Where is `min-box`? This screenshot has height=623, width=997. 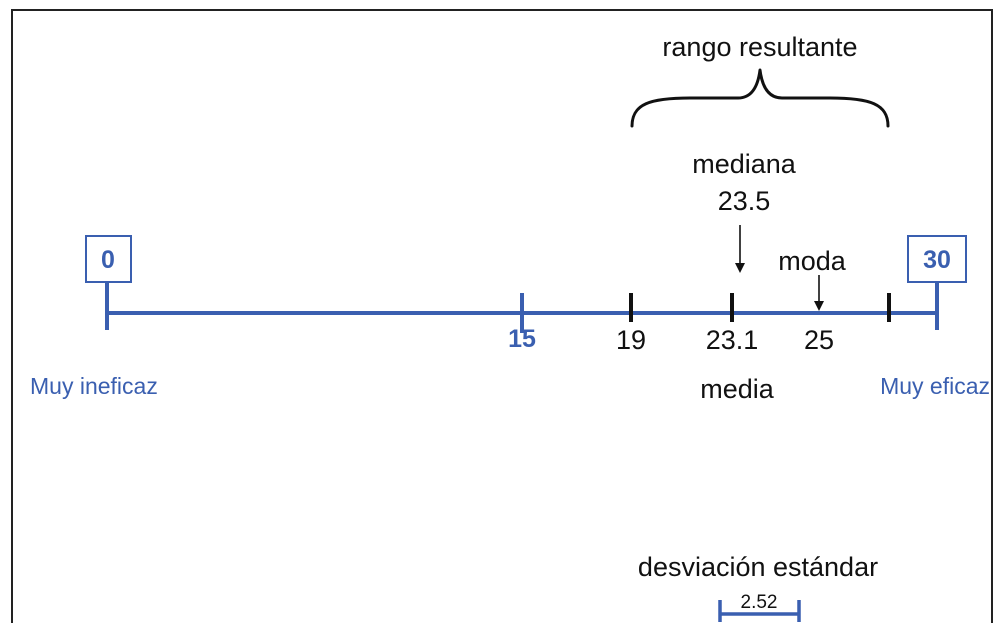 min-box is located at coordinates (108, 259).